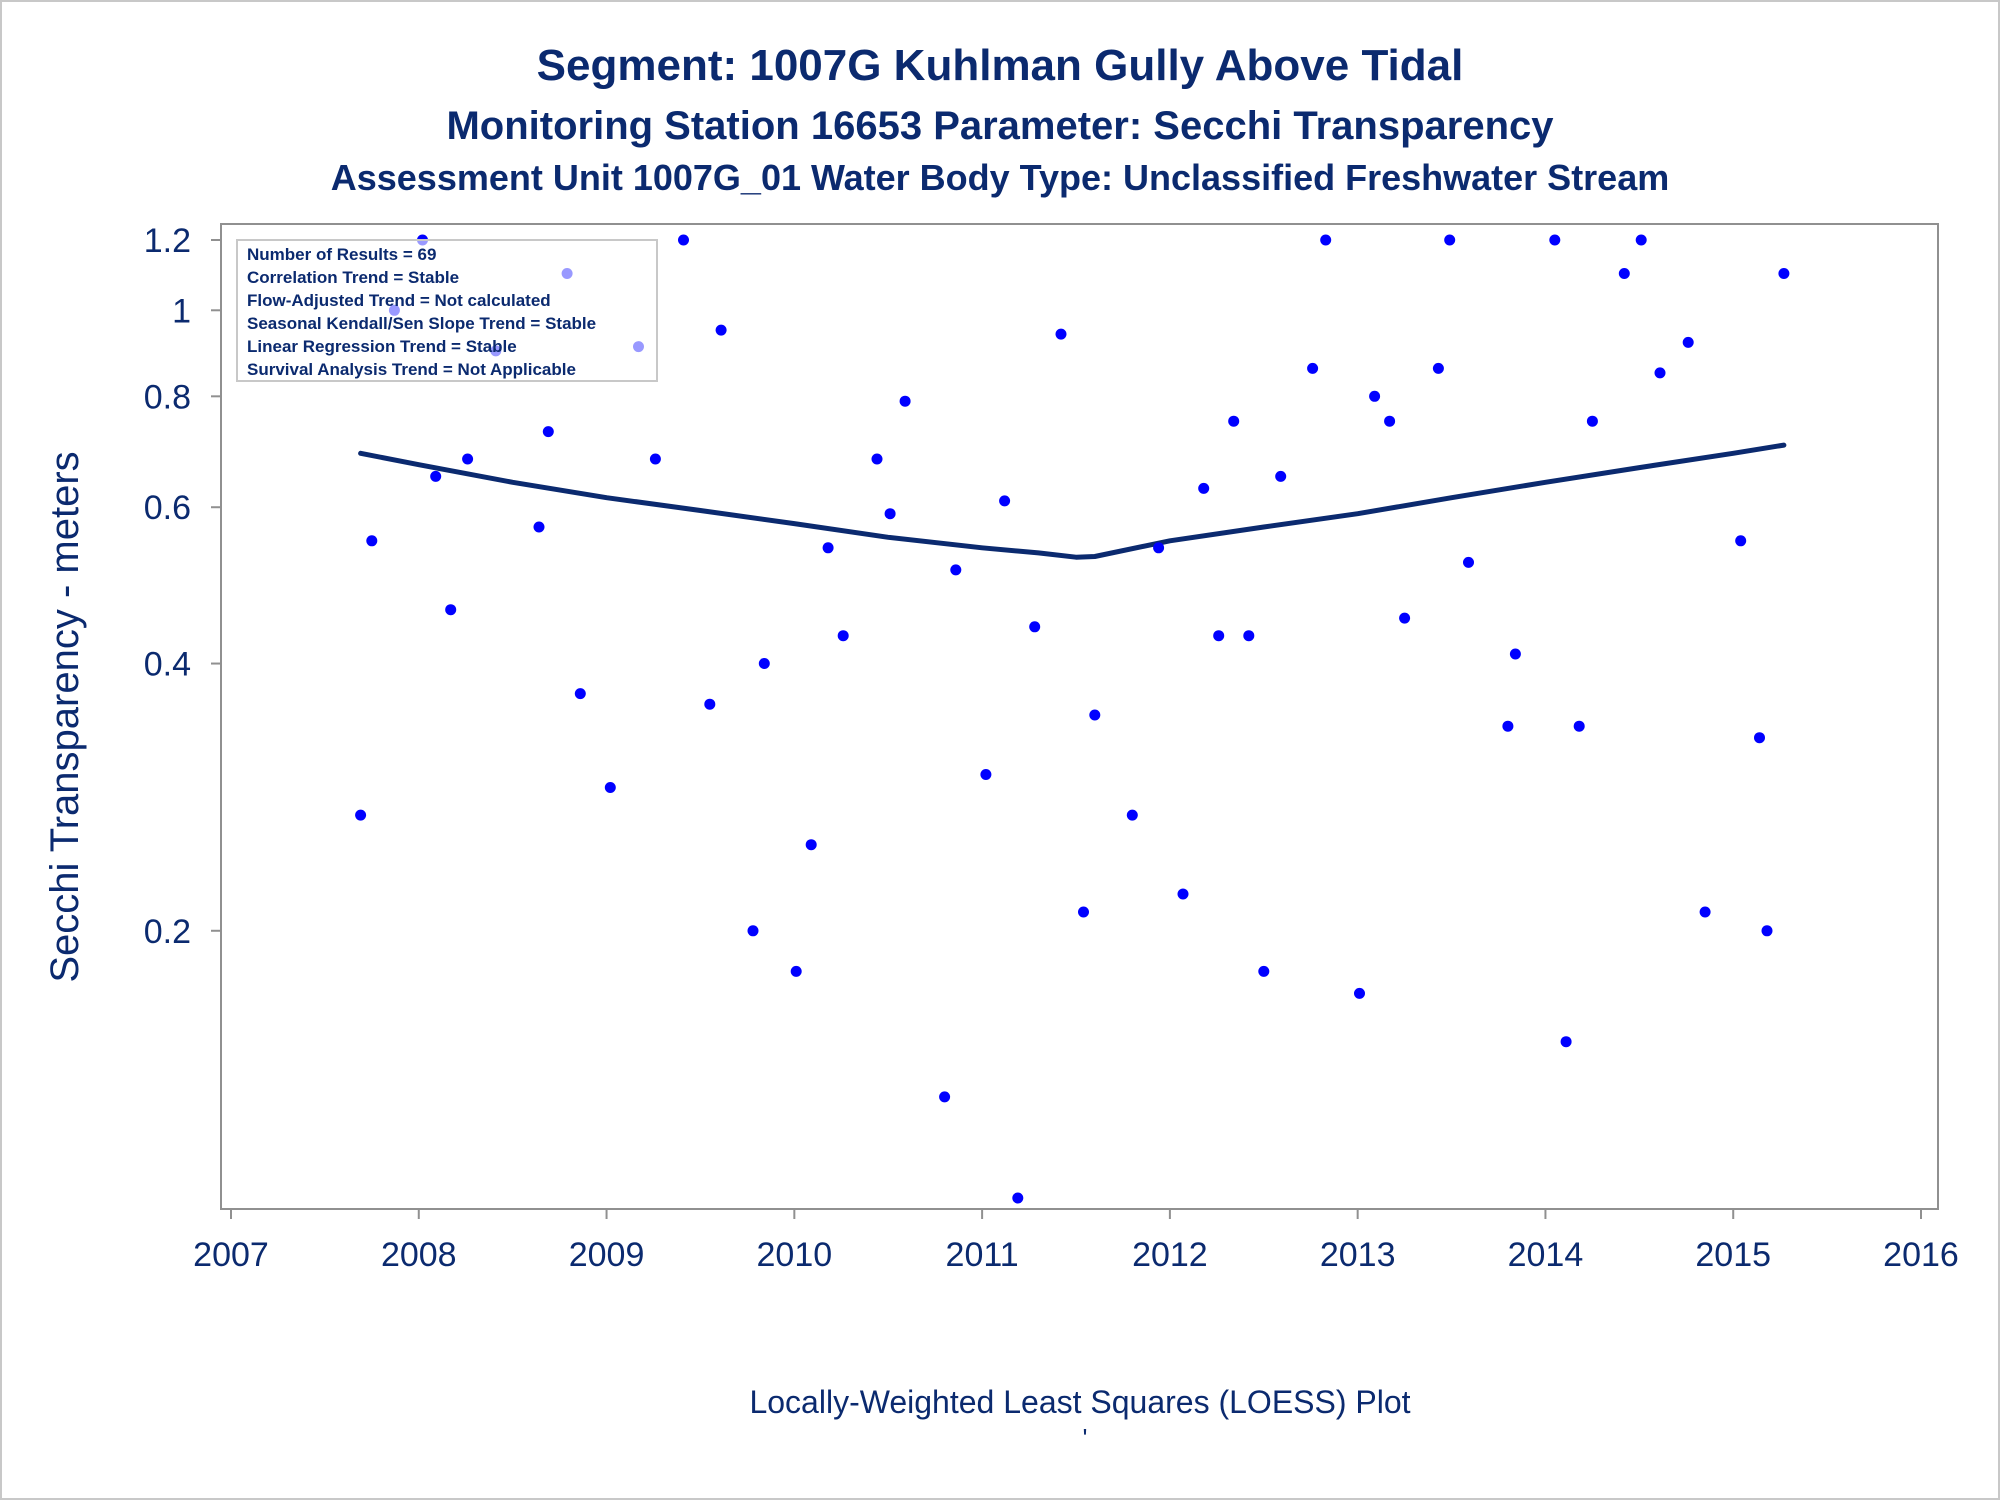 The width and height of the screenshot is (2000, 1500). Describe the element at coordinates (1733, 1255) in the screenshot. I see `x-tick-label: 2015` at that location.